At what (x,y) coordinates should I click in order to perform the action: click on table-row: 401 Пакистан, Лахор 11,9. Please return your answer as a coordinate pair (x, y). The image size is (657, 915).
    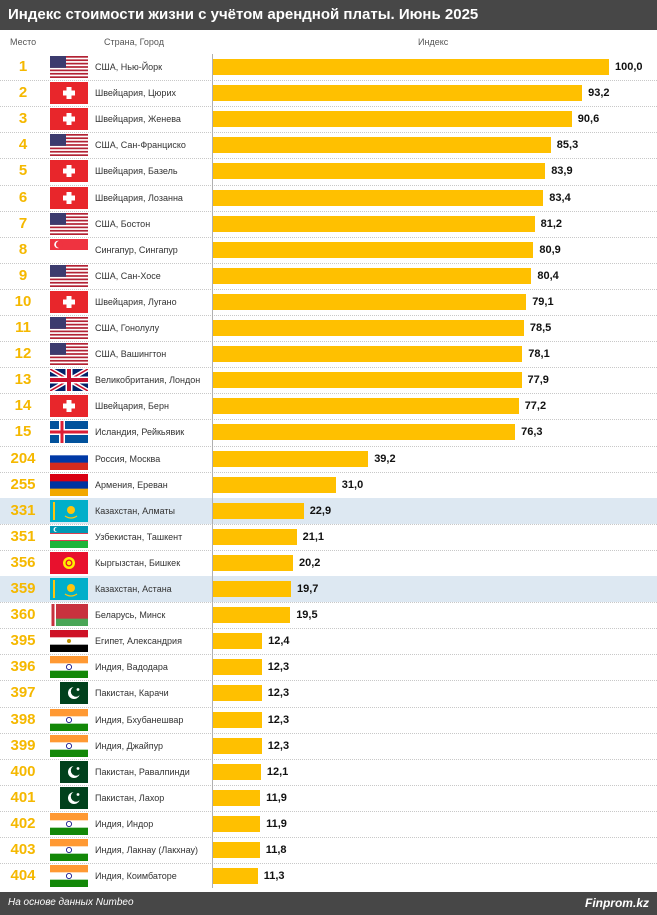
    Looking at the image, I should click on (328, 798).